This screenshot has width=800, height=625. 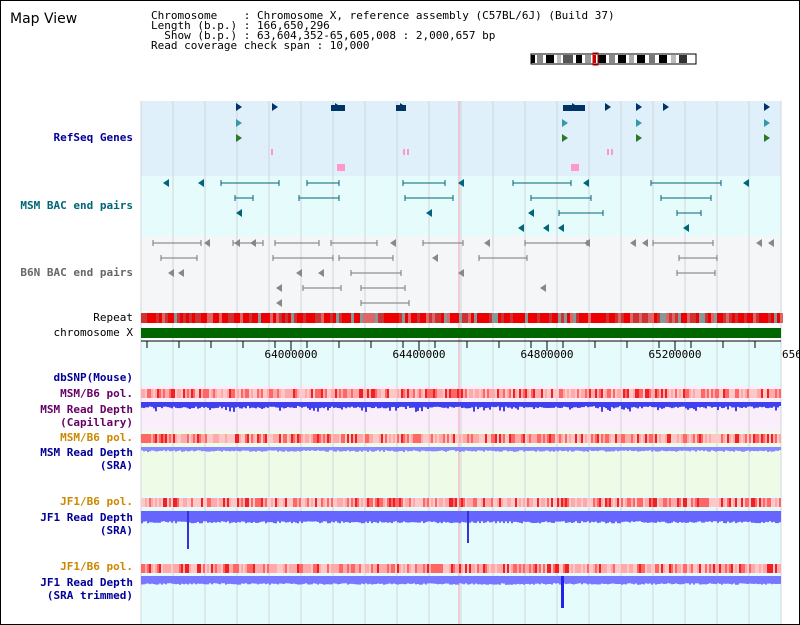 I want to click on track-label-msm-depth-capillary-1: MSM Read Depth, so click(x=86, y=409).